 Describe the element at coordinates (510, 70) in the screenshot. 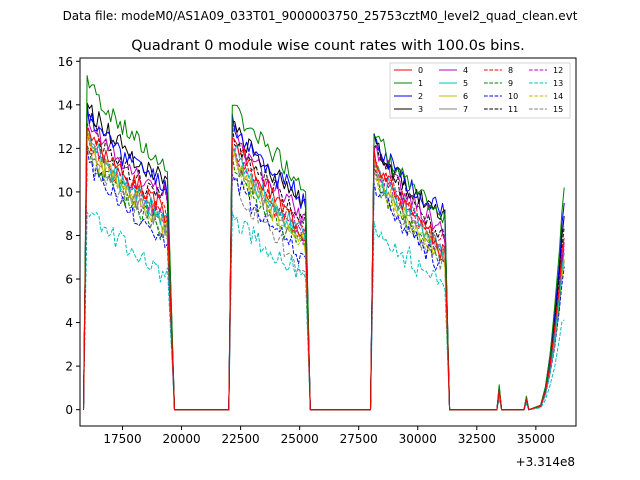

I see `legend-label-8: 8` at that location.